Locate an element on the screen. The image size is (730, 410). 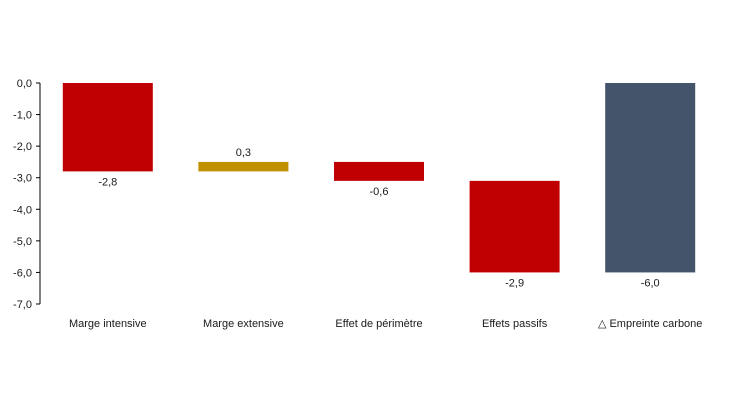
y-tick-label: -3,0 is located at coordinates (22, 179).